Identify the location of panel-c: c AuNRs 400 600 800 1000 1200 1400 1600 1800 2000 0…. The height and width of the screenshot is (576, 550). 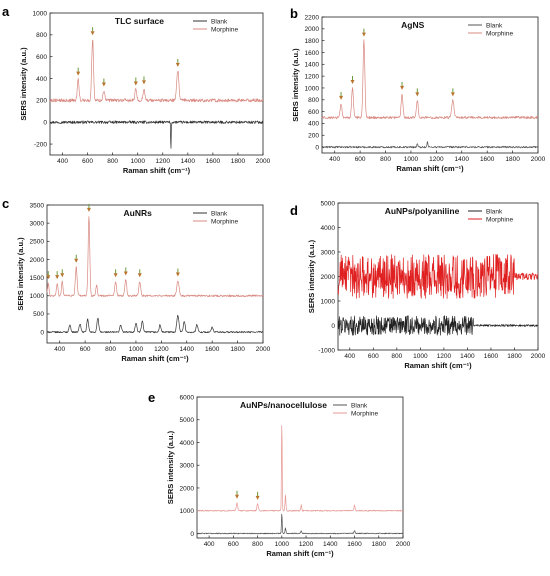
(136, 279).